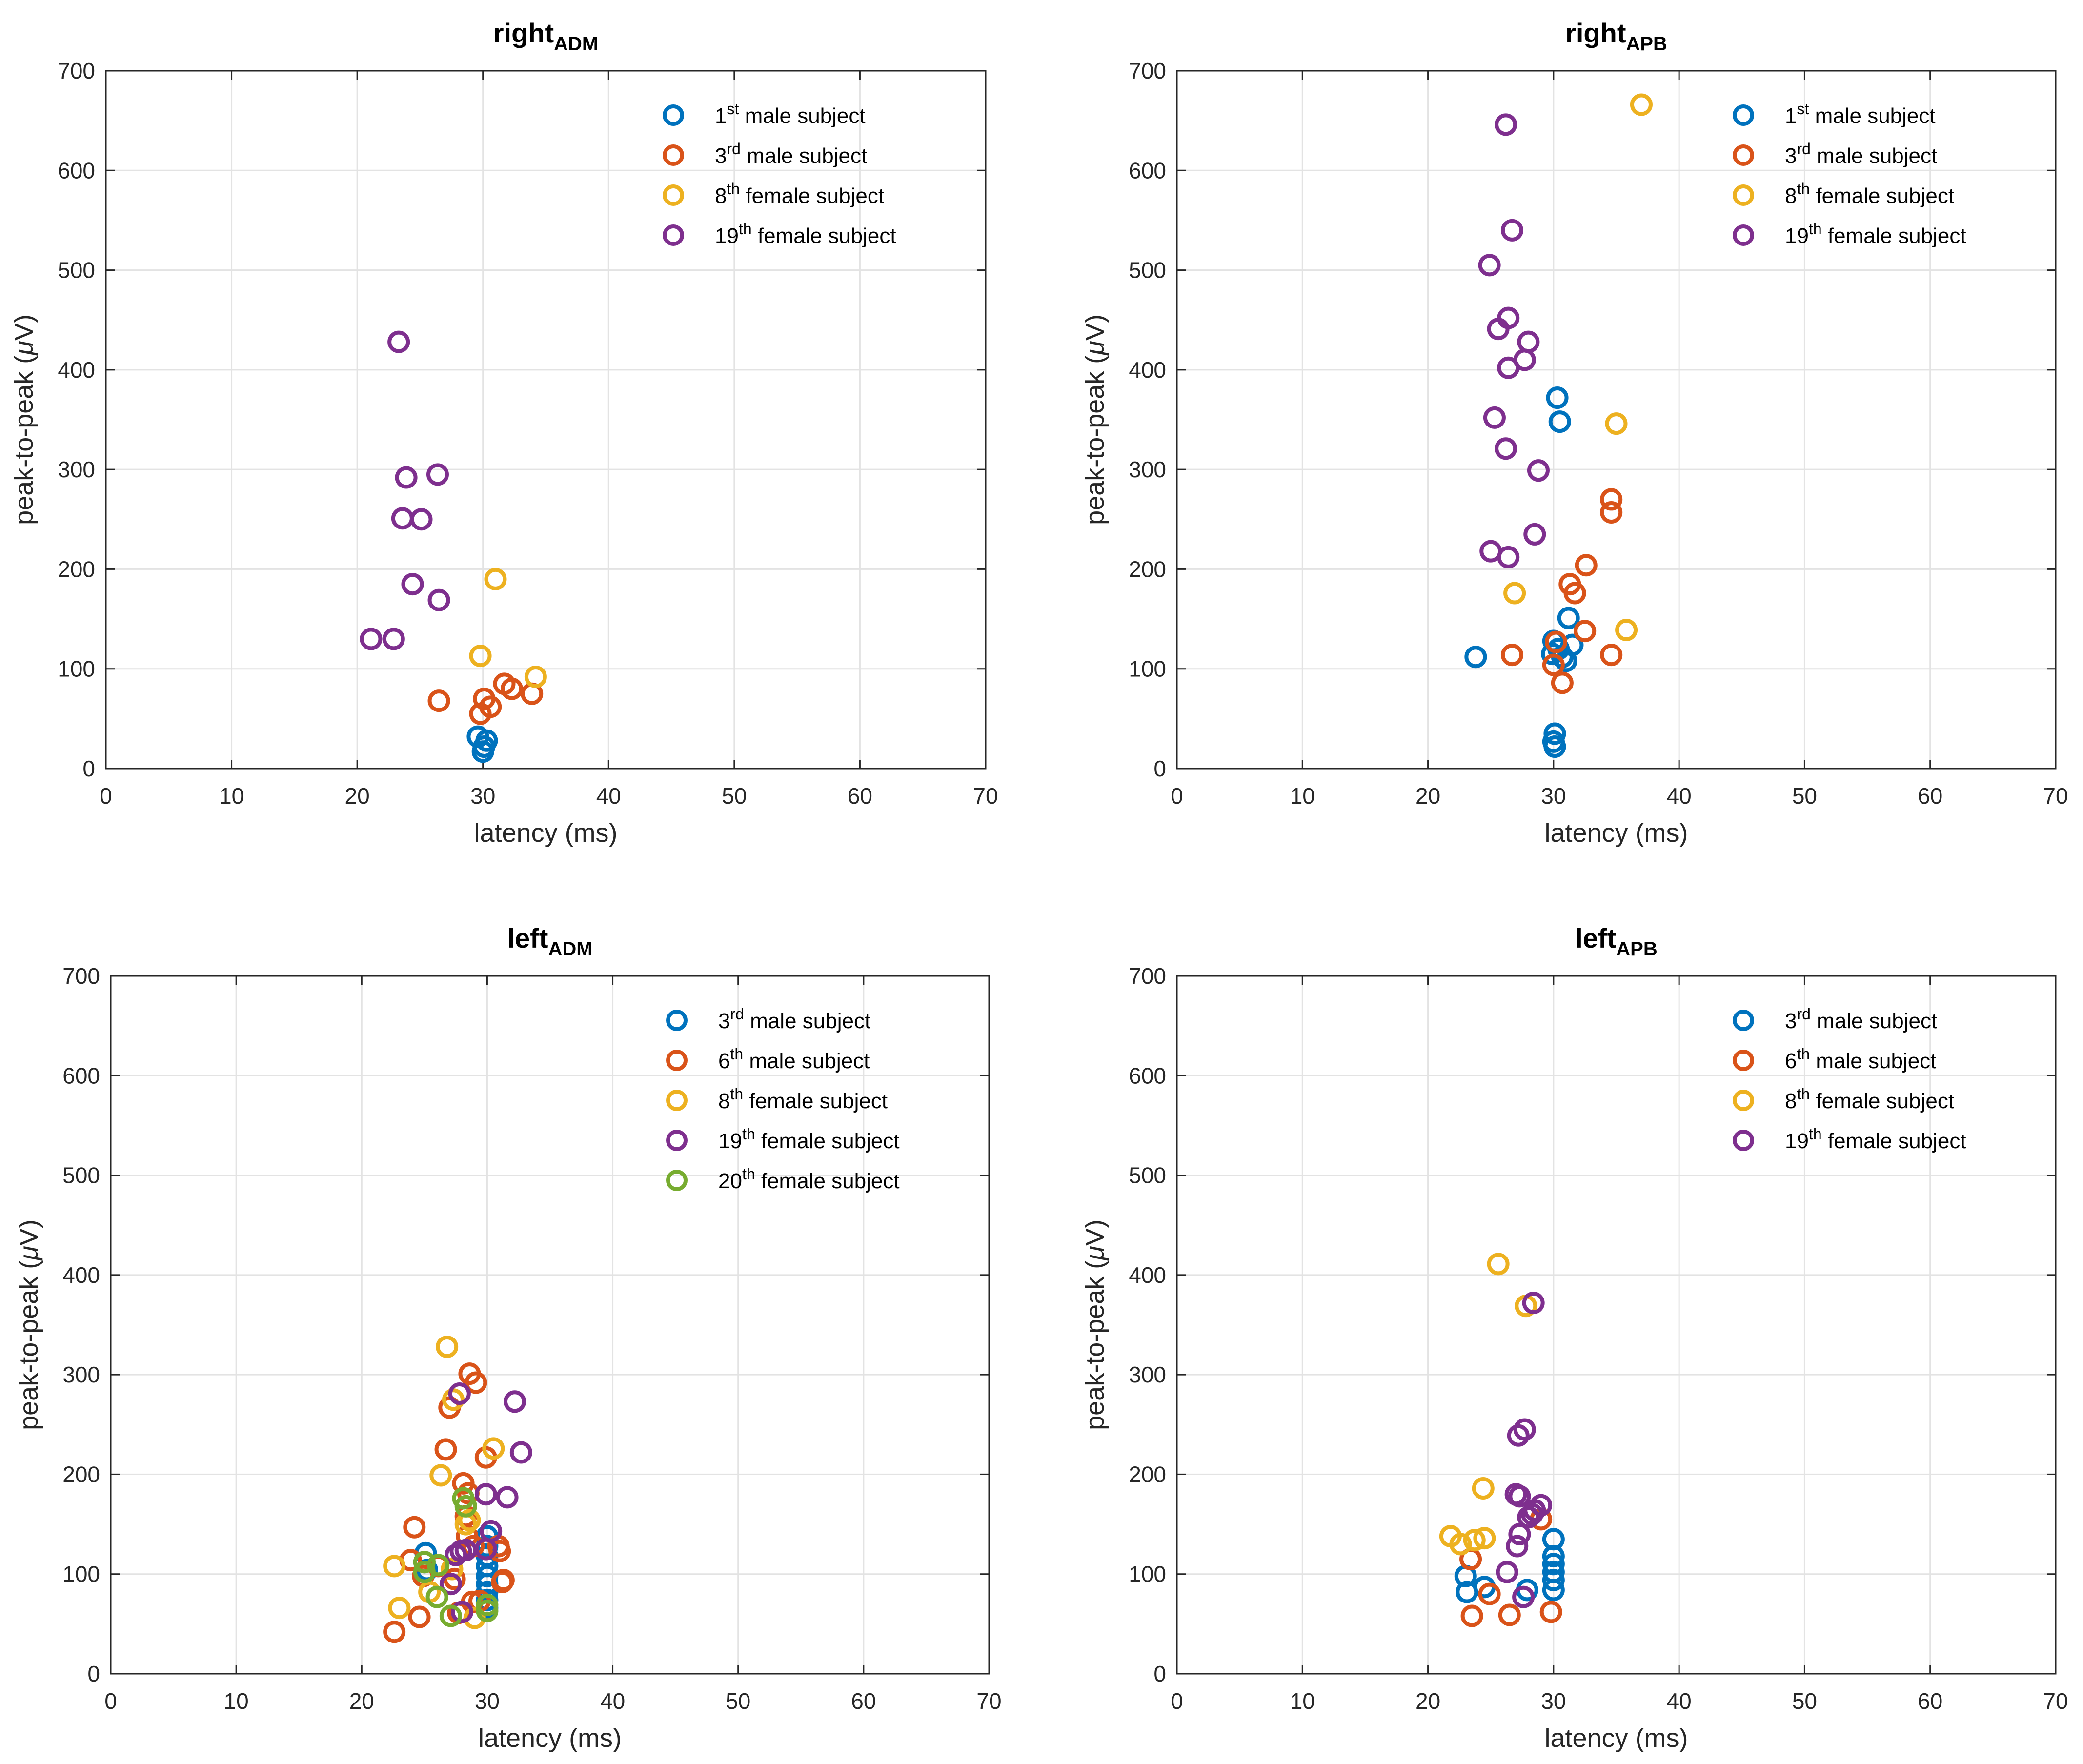 This screenshot has width=2083, height=1764. I want to click on y-axis-label-suffix: V), so click(28, 1232).